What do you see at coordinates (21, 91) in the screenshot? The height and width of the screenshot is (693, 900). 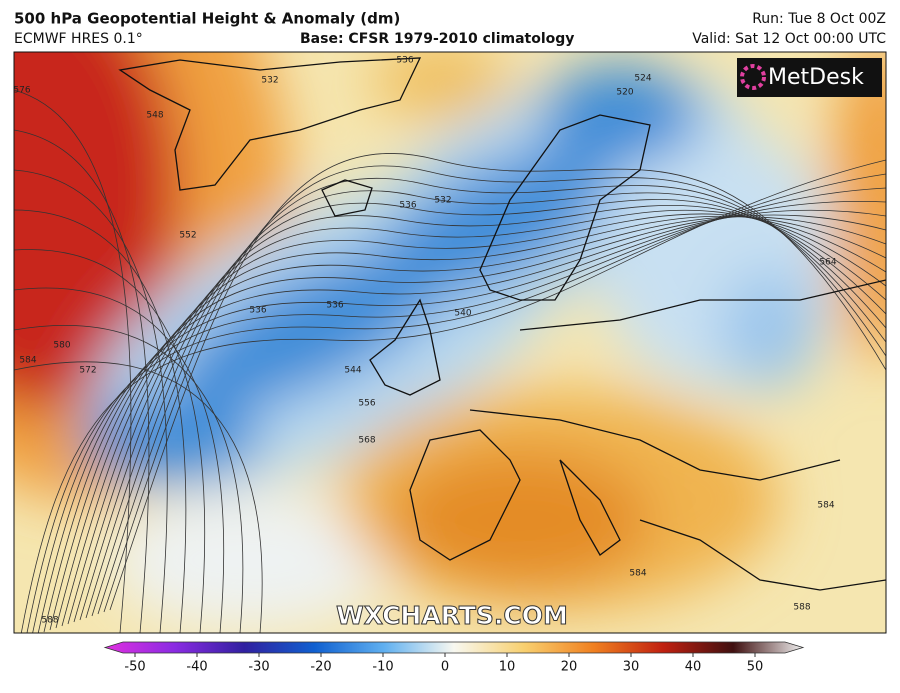 I see `contour-label: 576` at bounding box center [21, 91].